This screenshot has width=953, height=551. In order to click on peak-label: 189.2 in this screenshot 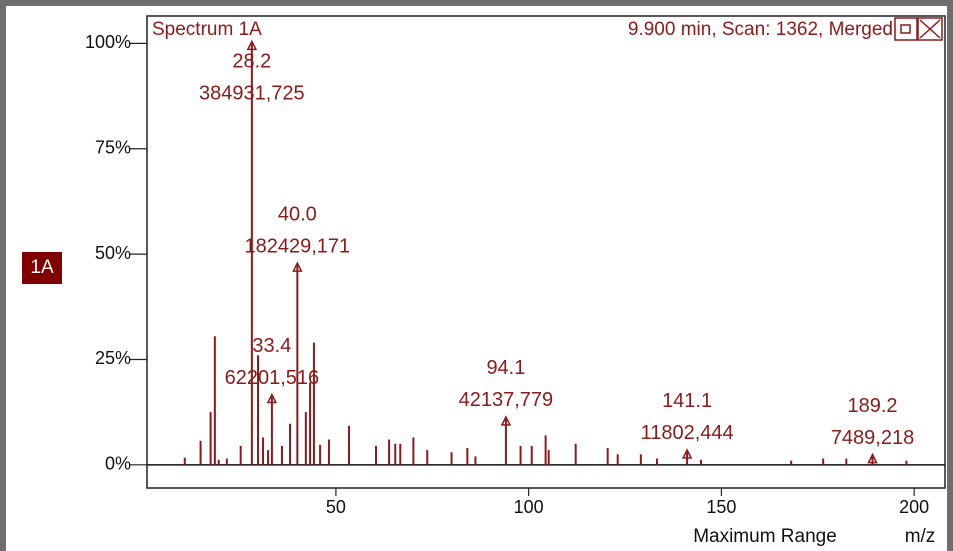, I will do `click(872, 406)`.